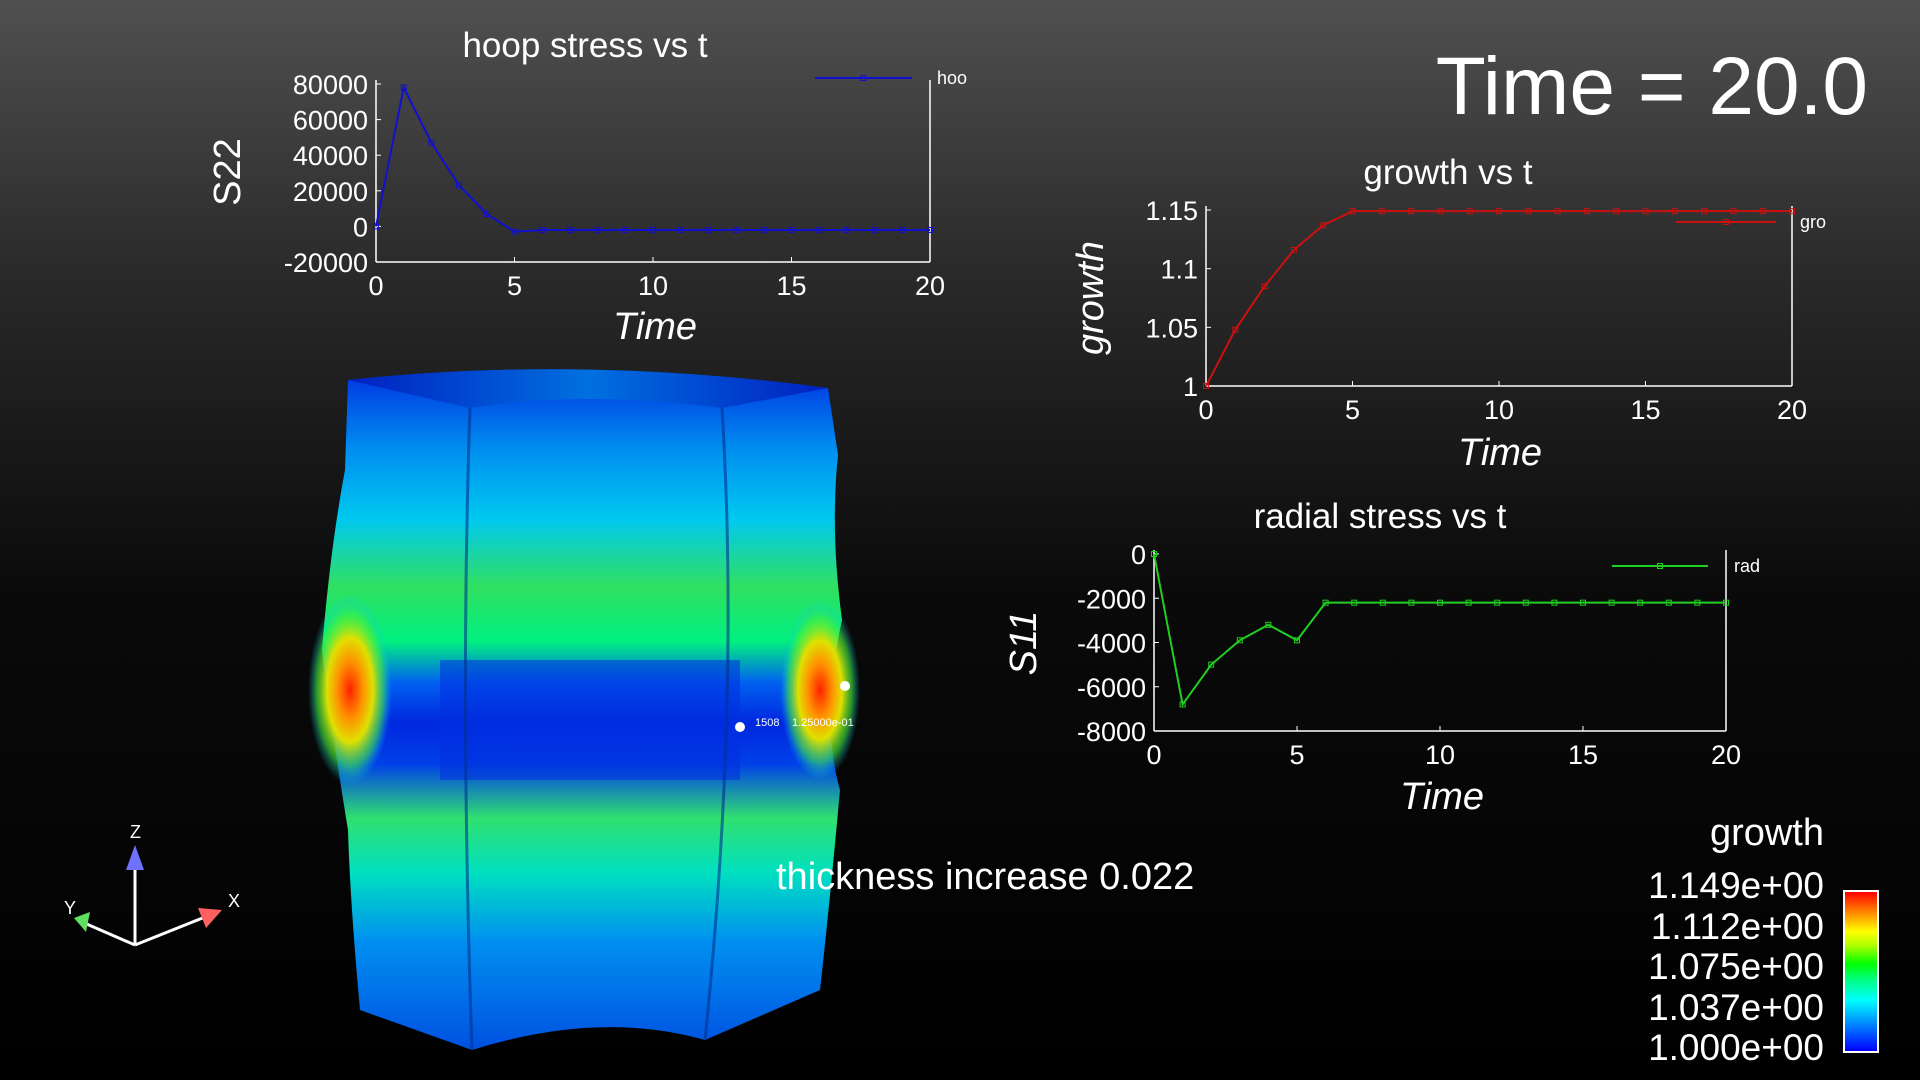 Image resolution: width=1920 pixels, height=1080 pixels. What do you see at coordinates (930, 286) in the screenshot?
I see `hoop-x-tick-label: 20` at bounding box center [930, 286].